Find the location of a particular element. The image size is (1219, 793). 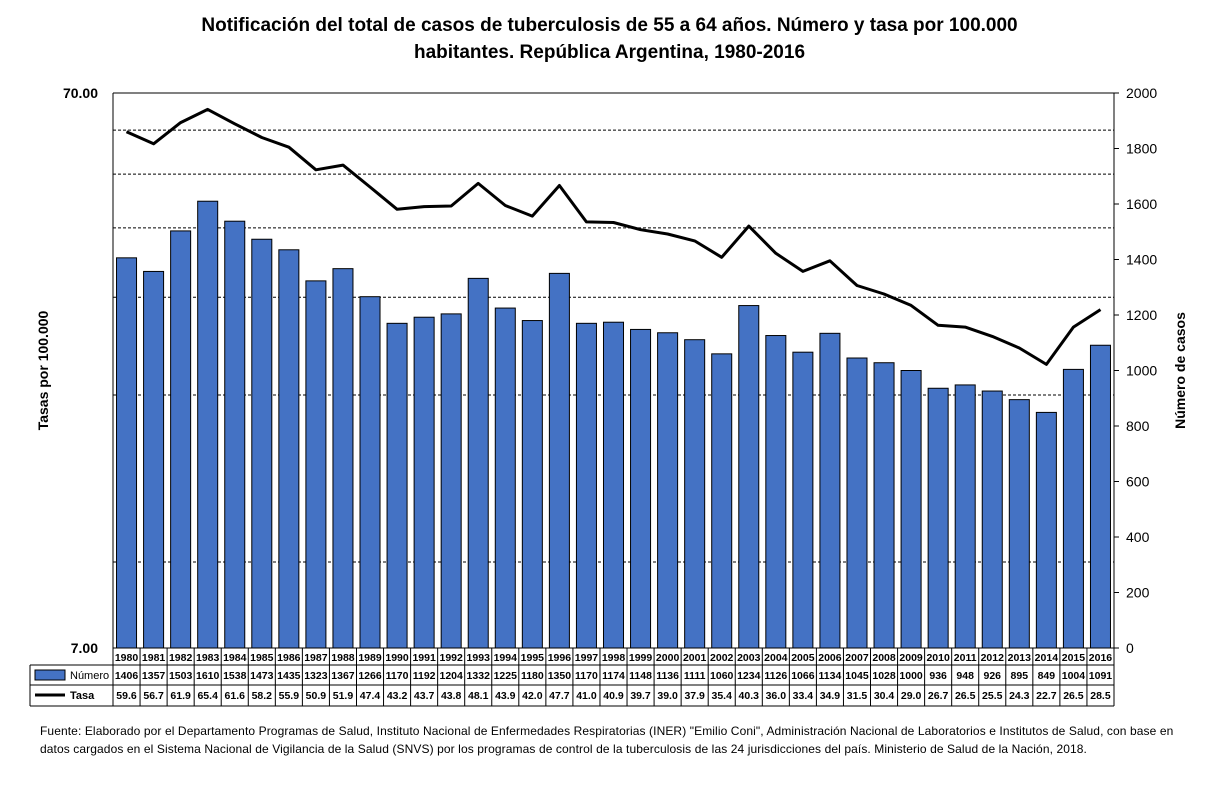

table-value-tasa: 22.7 is located at coordinates (1046, 696).